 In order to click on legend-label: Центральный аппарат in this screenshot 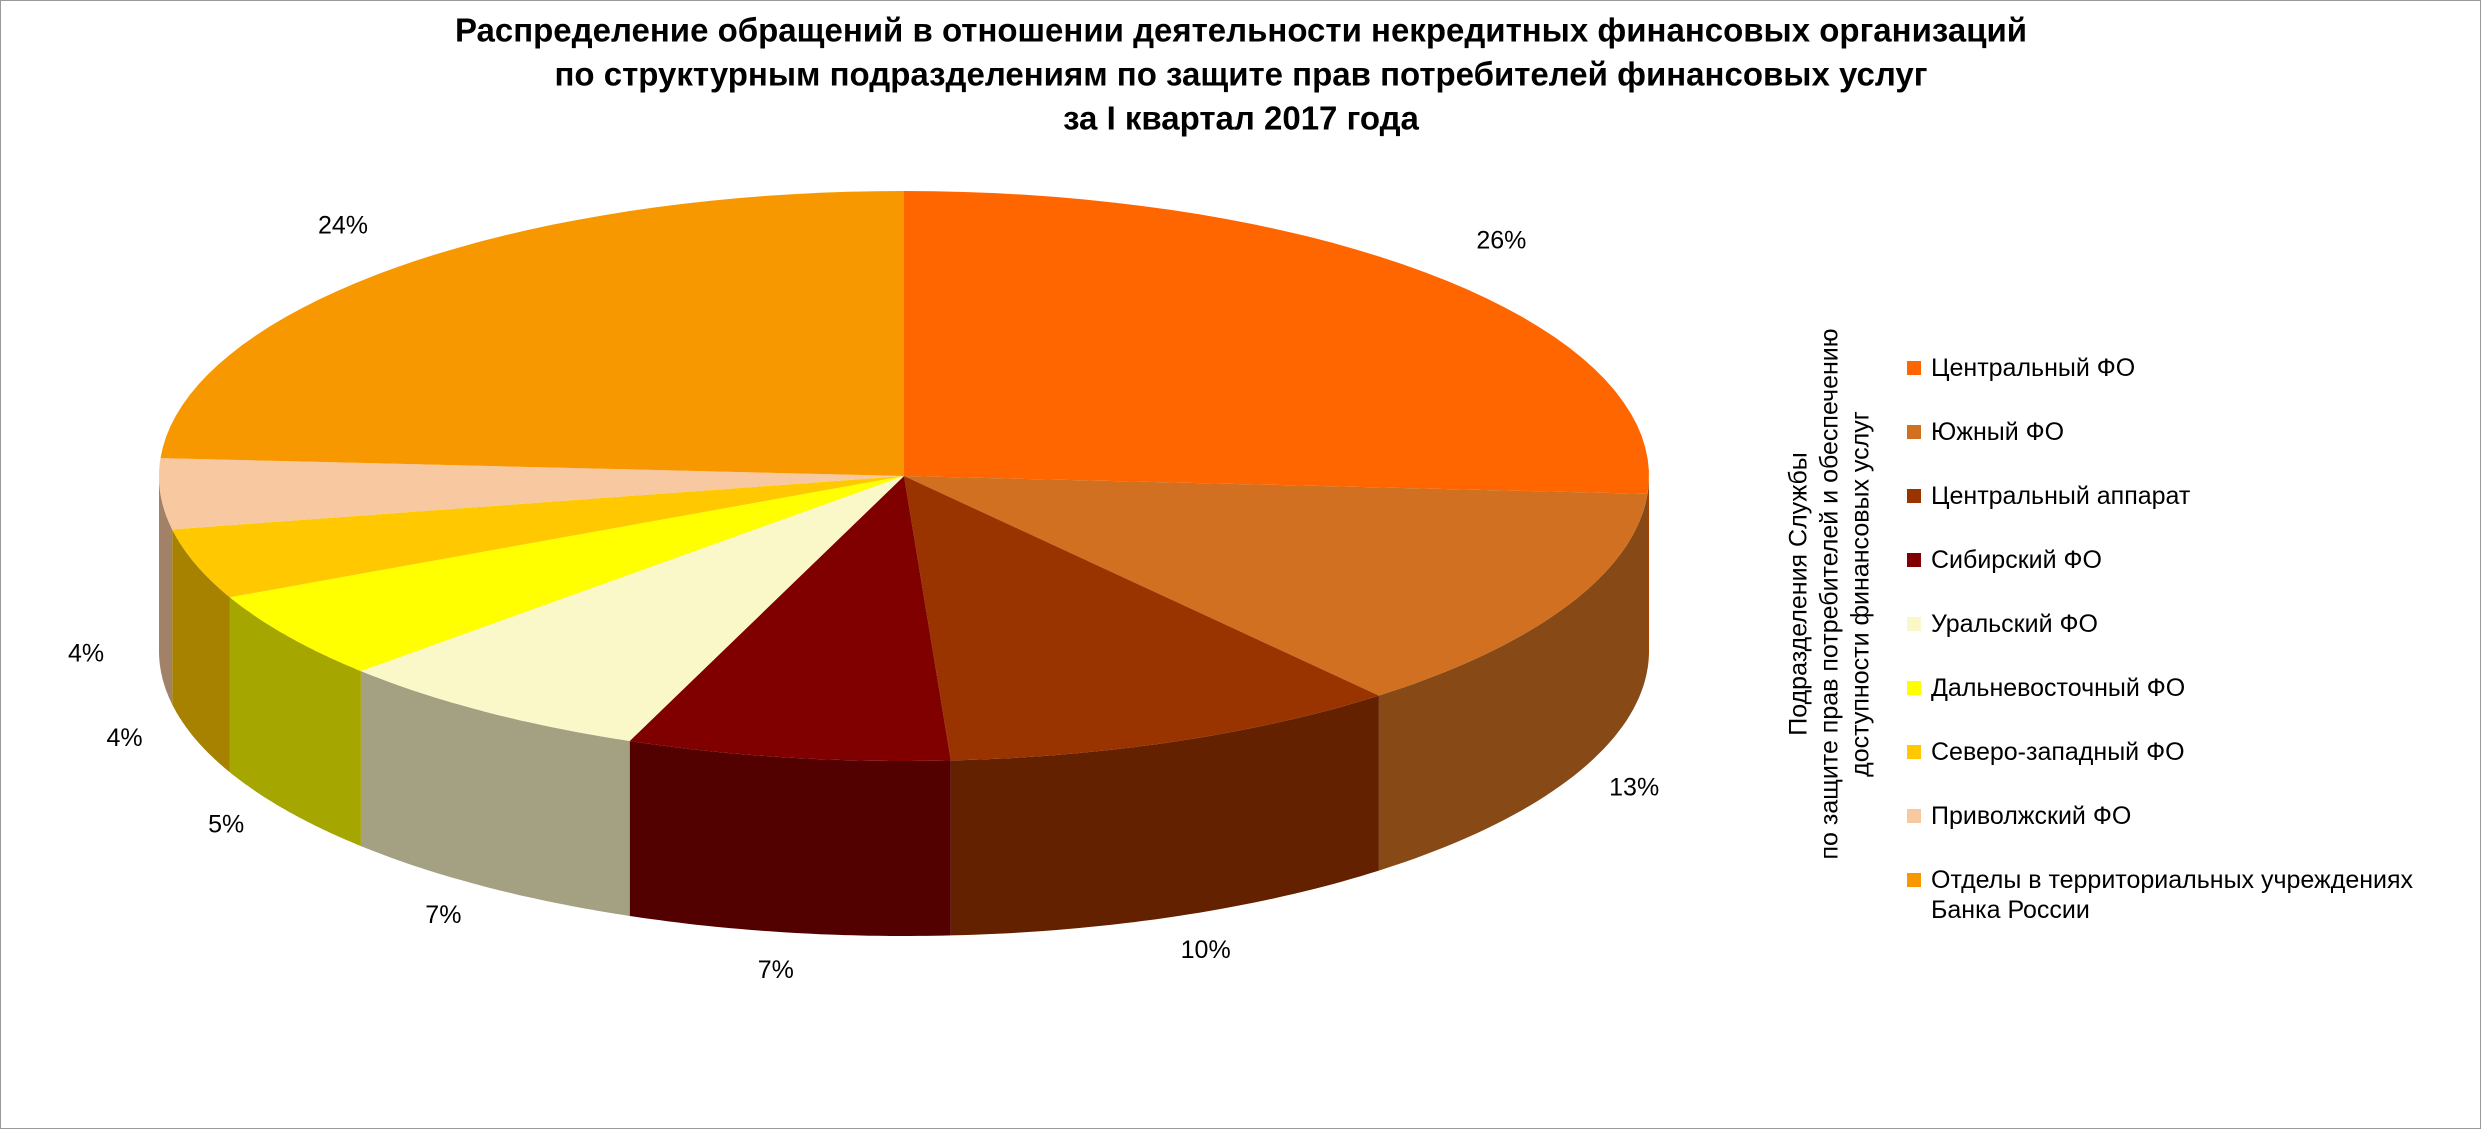, I will do `click(2061, 496)`.